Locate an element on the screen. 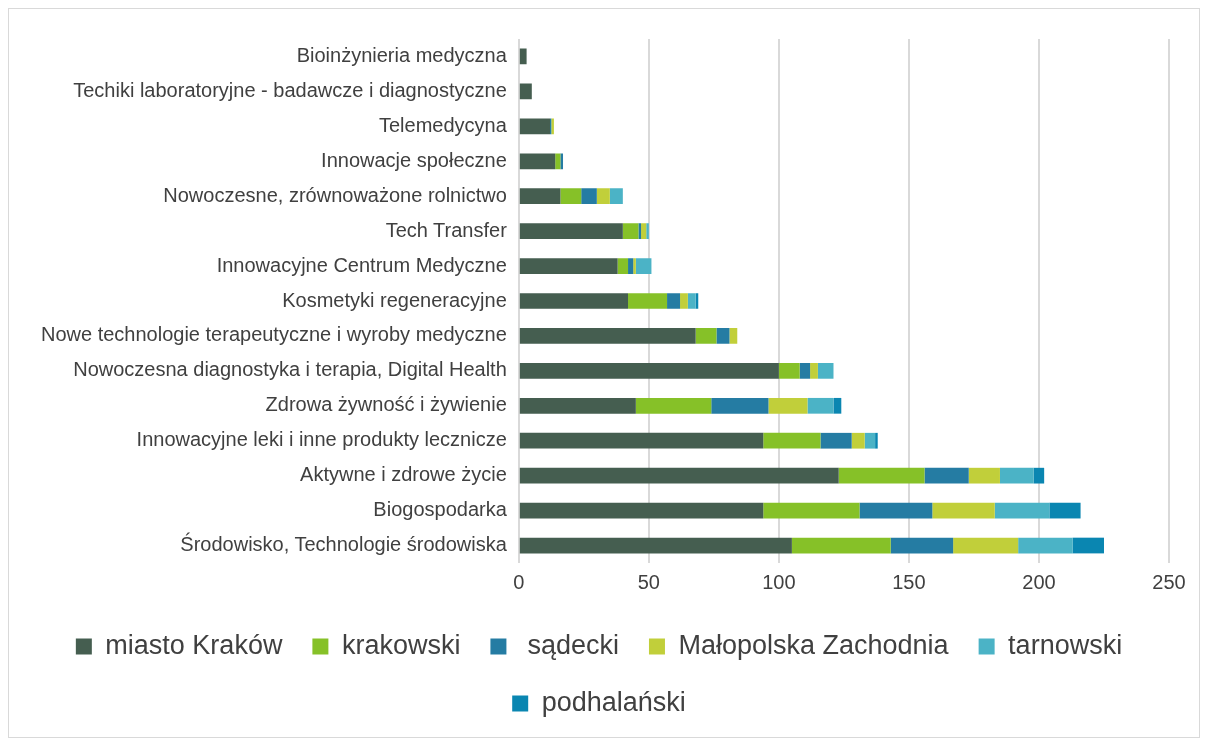 The width and height of the screenshot is (1210, 747). x-tick-label: 50 is located at coordinates (648, 581).